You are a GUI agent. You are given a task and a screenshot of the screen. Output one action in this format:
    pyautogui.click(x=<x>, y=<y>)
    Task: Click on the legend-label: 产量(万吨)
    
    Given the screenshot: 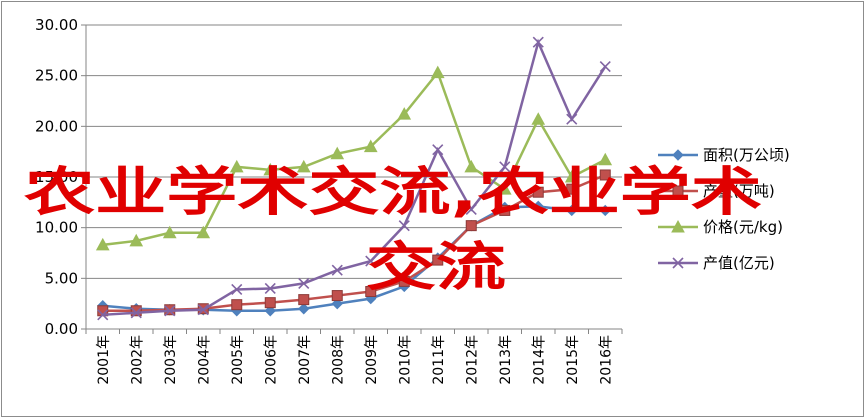 What is the action you would take?
    pyautogui.click(x=739, y=191)
    